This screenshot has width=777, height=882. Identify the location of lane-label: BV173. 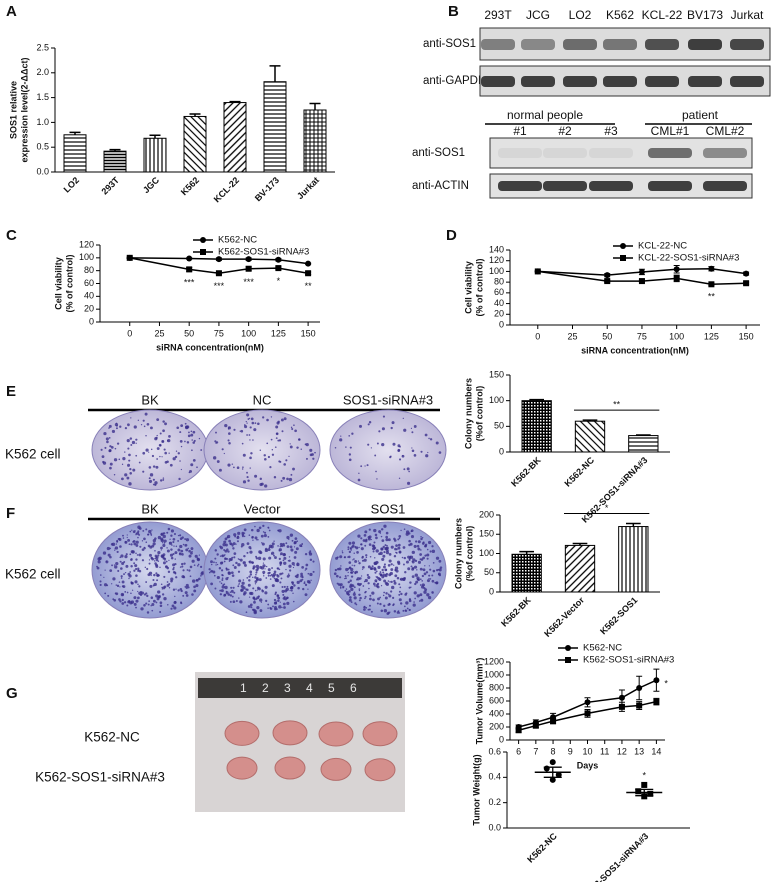
(705, 15).